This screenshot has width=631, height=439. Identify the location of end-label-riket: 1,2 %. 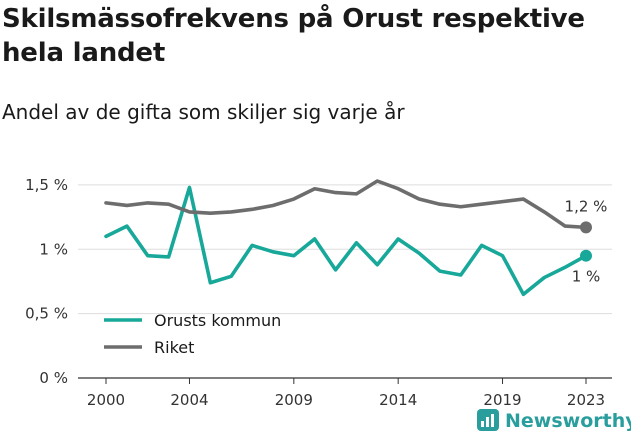
(586, 206).